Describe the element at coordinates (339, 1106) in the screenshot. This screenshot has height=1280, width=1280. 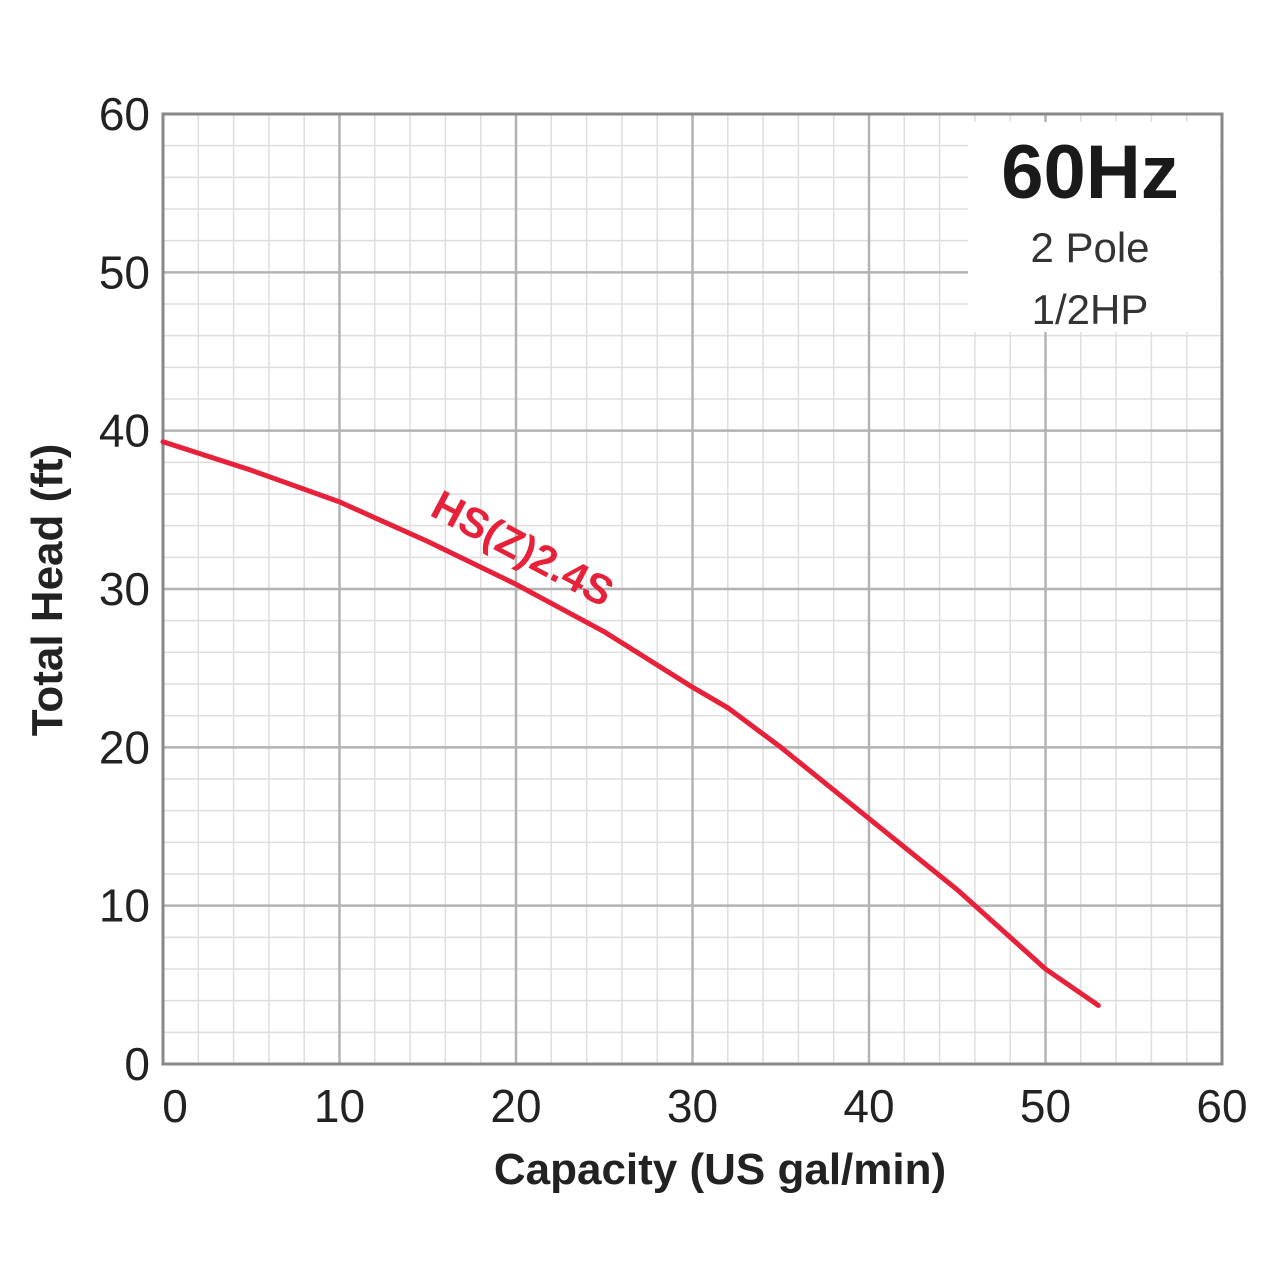
I see `x-tick-label: 10` at that location.